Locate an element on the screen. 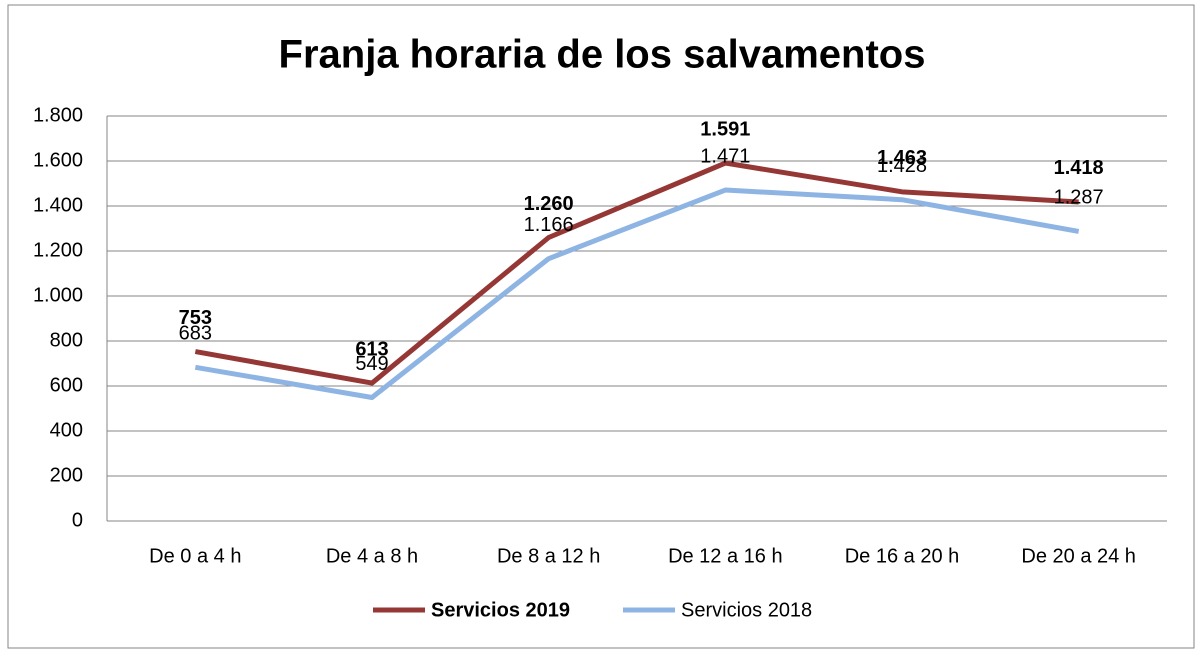 The height and width of the screenshot is (649, 1195). y-tick-label: 1.600 is located at coordinates (58, 160).